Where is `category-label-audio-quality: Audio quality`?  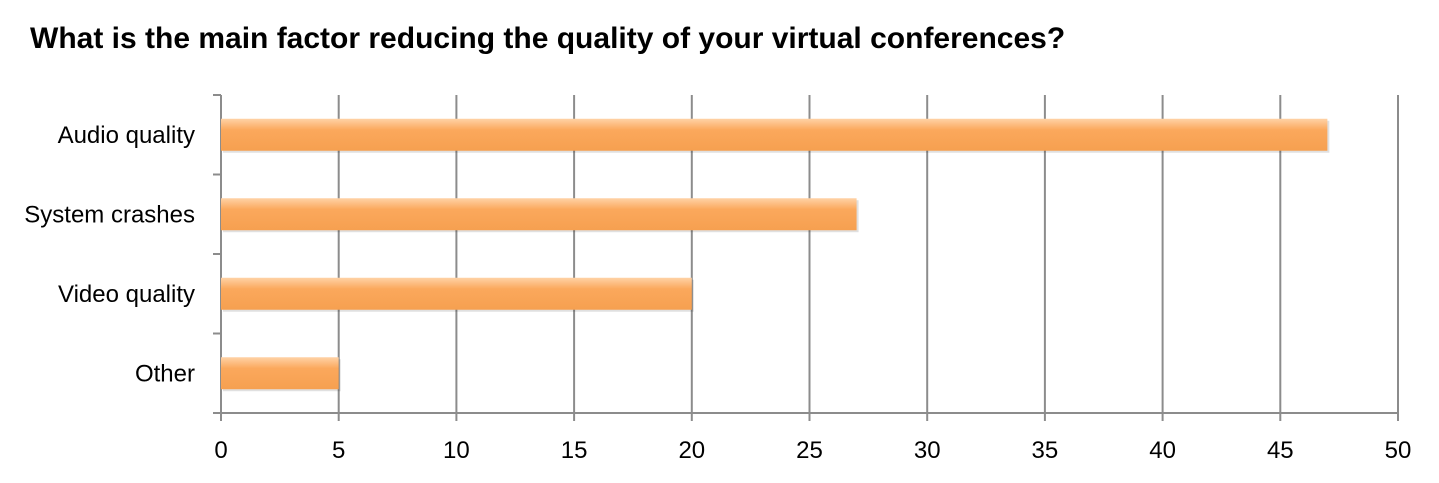
category-label-audio-quality: Audio quality is located at coordinates (126, 135).